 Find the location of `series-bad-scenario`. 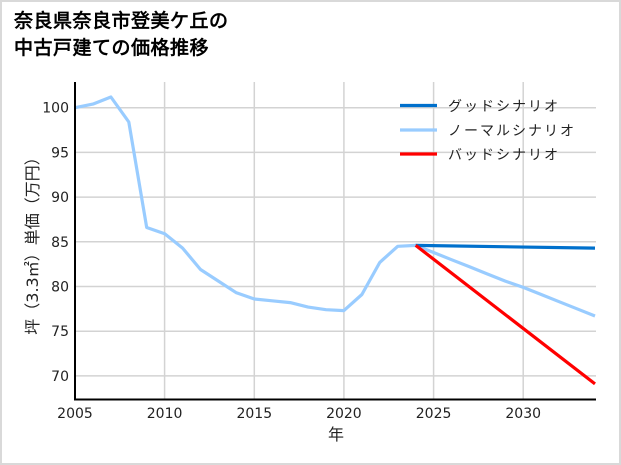

series-bad-scenario is located at coordinates (505, 315).